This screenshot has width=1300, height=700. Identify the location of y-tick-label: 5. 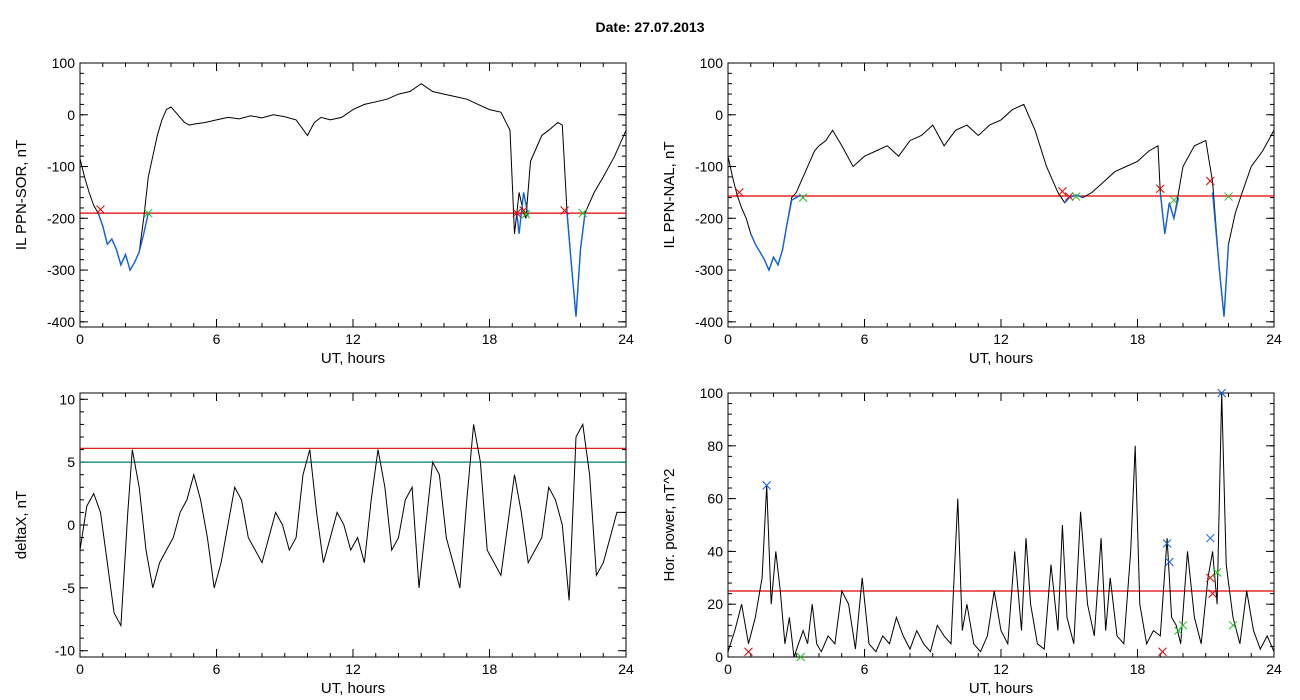
(71, 462).